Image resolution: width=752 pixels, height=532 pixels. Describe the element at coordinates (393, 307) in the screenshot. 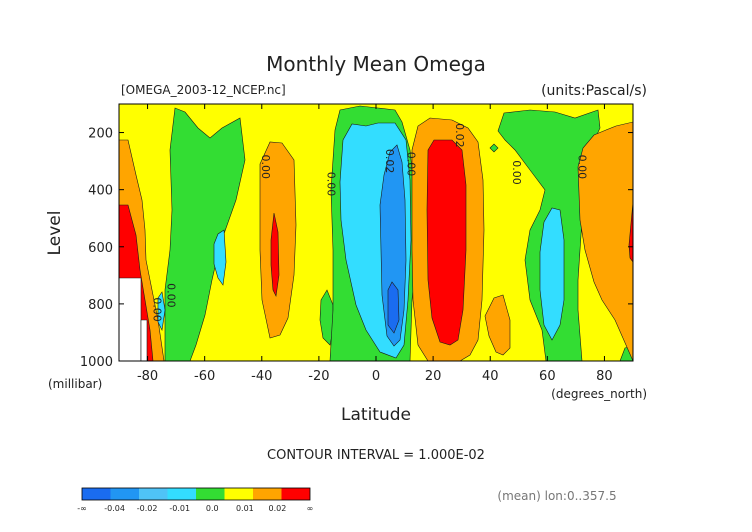

I see `dark-blue-lower-core` at that location.